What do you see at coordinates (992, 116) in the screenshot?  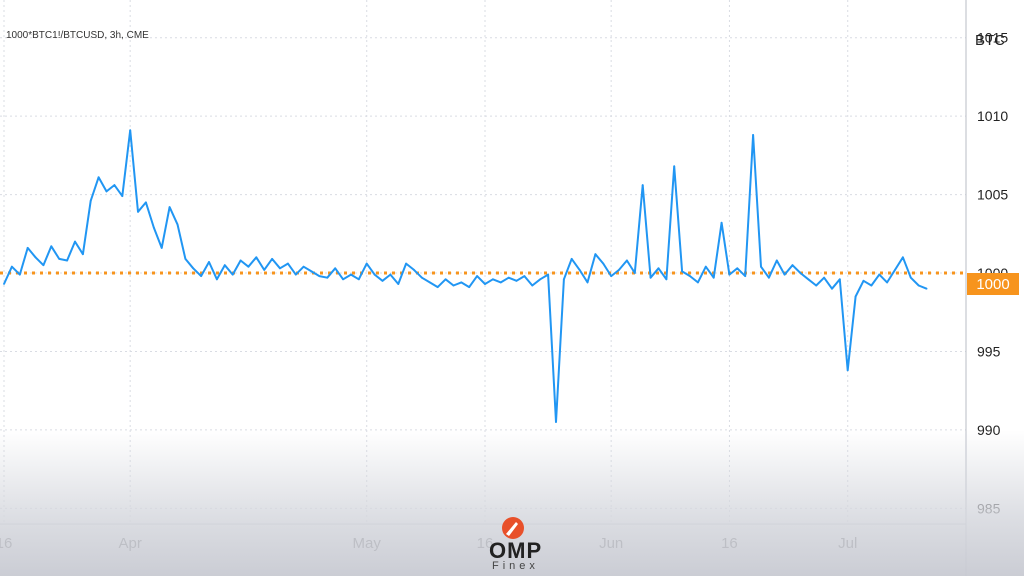 I see `y-tick-label: 1010` at bounding box center [992, 116].